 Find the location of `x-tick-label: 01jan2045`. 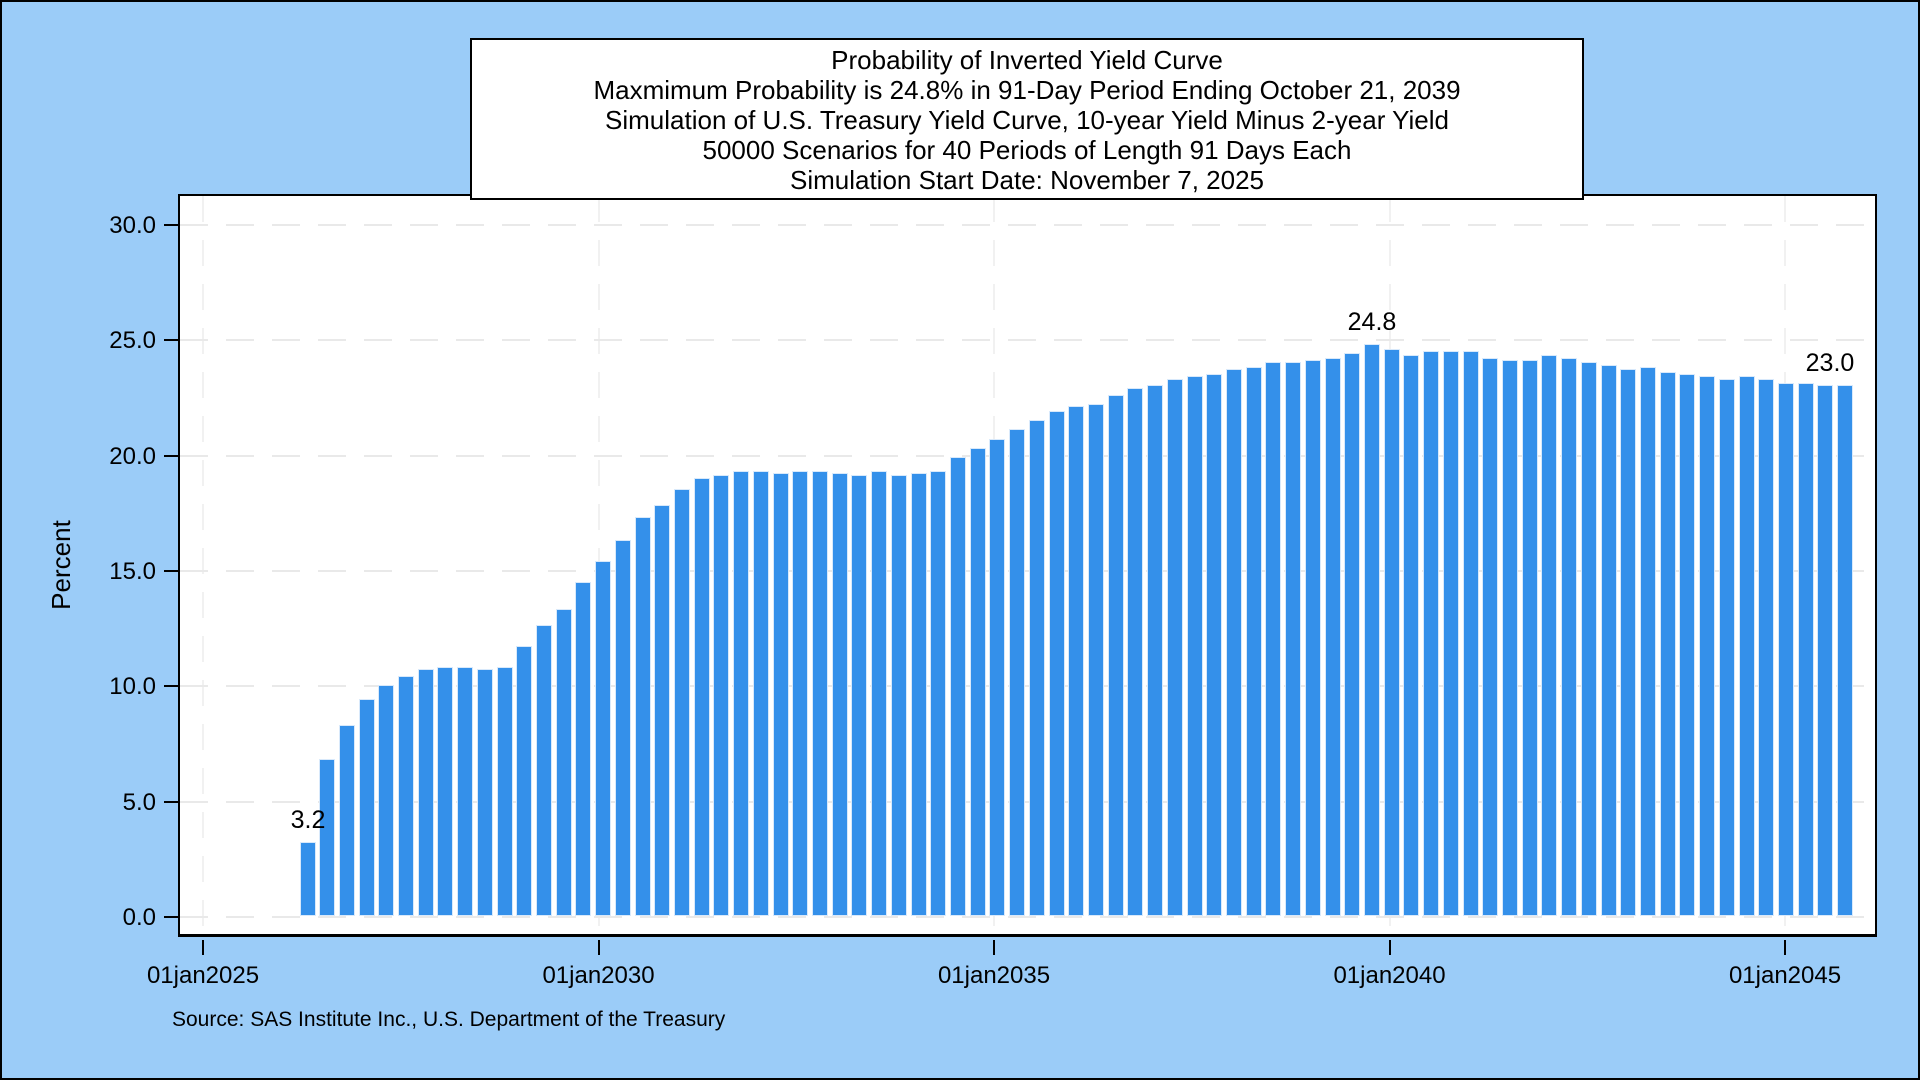

x-tick-label: 01jan2045 is located at coordinates (1785, 975).